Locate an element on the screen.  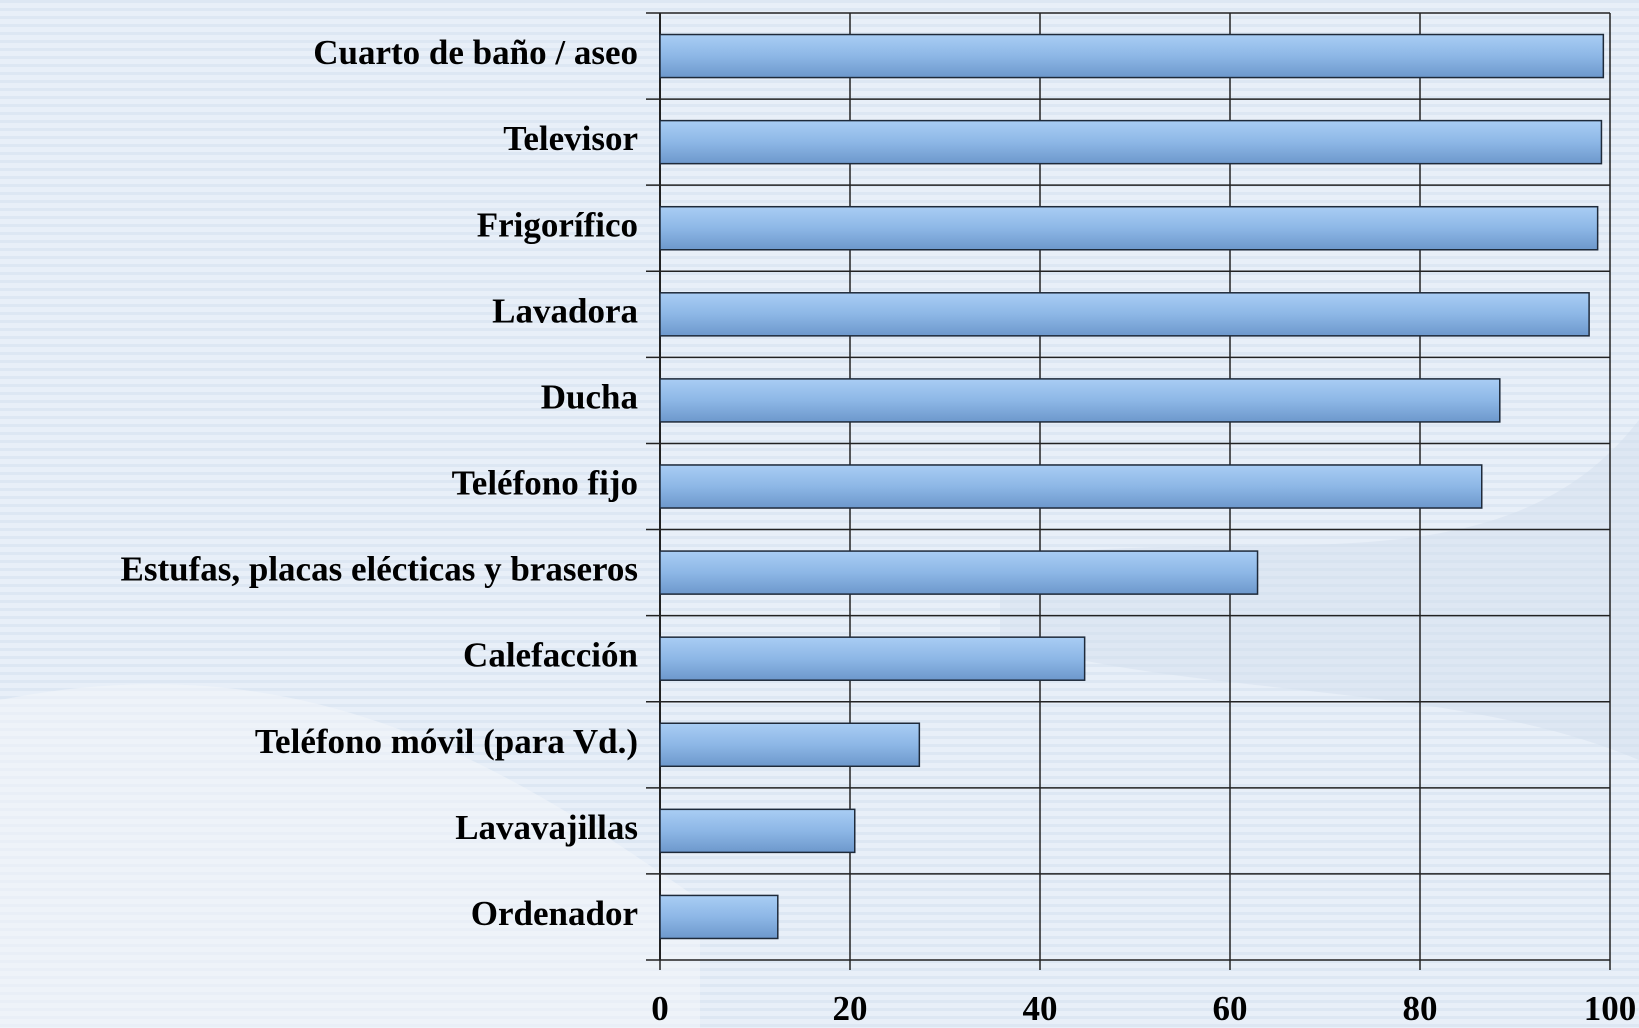
y-tick-label: Calefacción is located at coordinates (550, 655).